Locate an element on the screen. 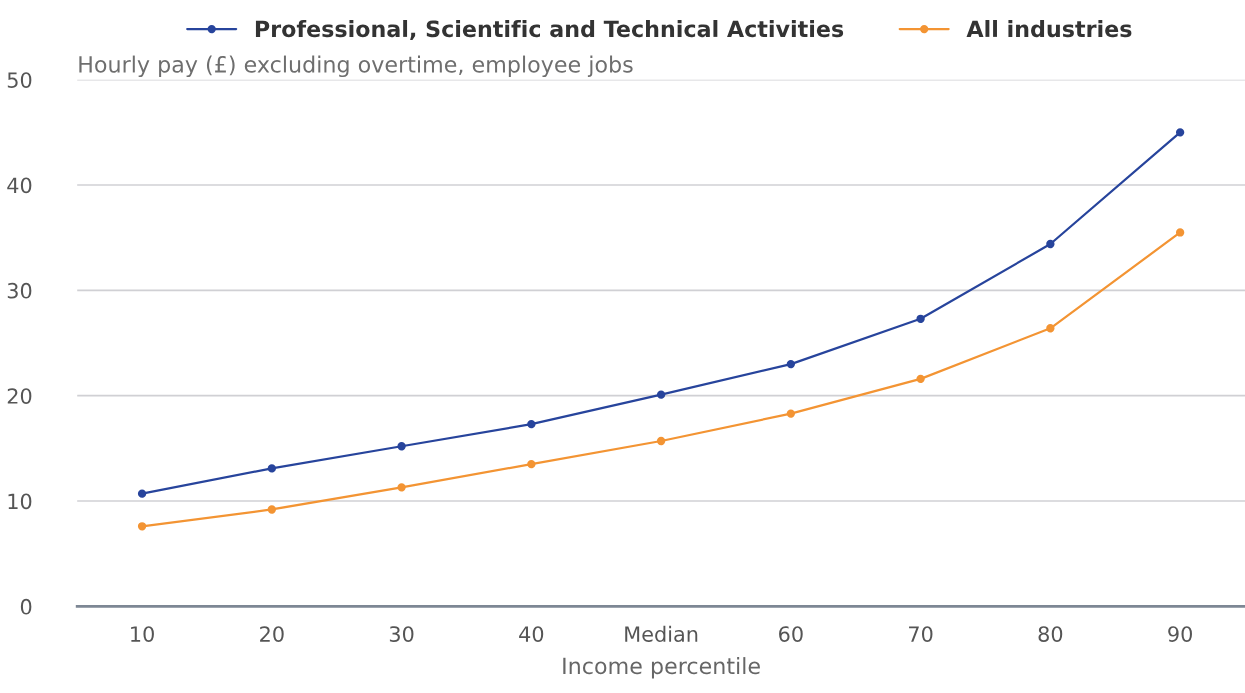  x-tick-label: 40 is located at coordinates (531, 634).